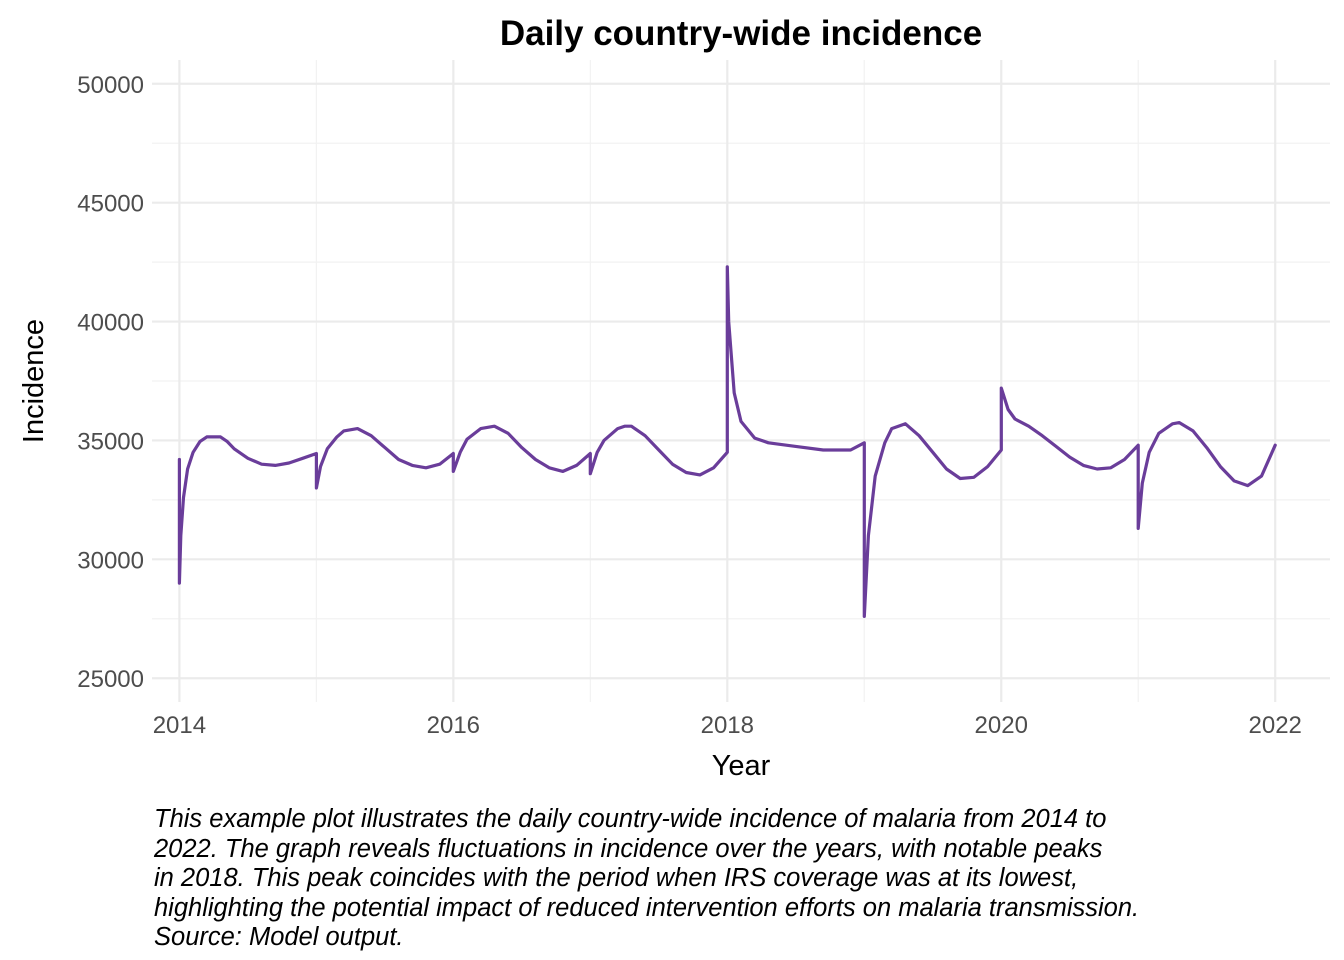  I want to click on chart-title: Daily country-wide incidence, so click(741, 33).